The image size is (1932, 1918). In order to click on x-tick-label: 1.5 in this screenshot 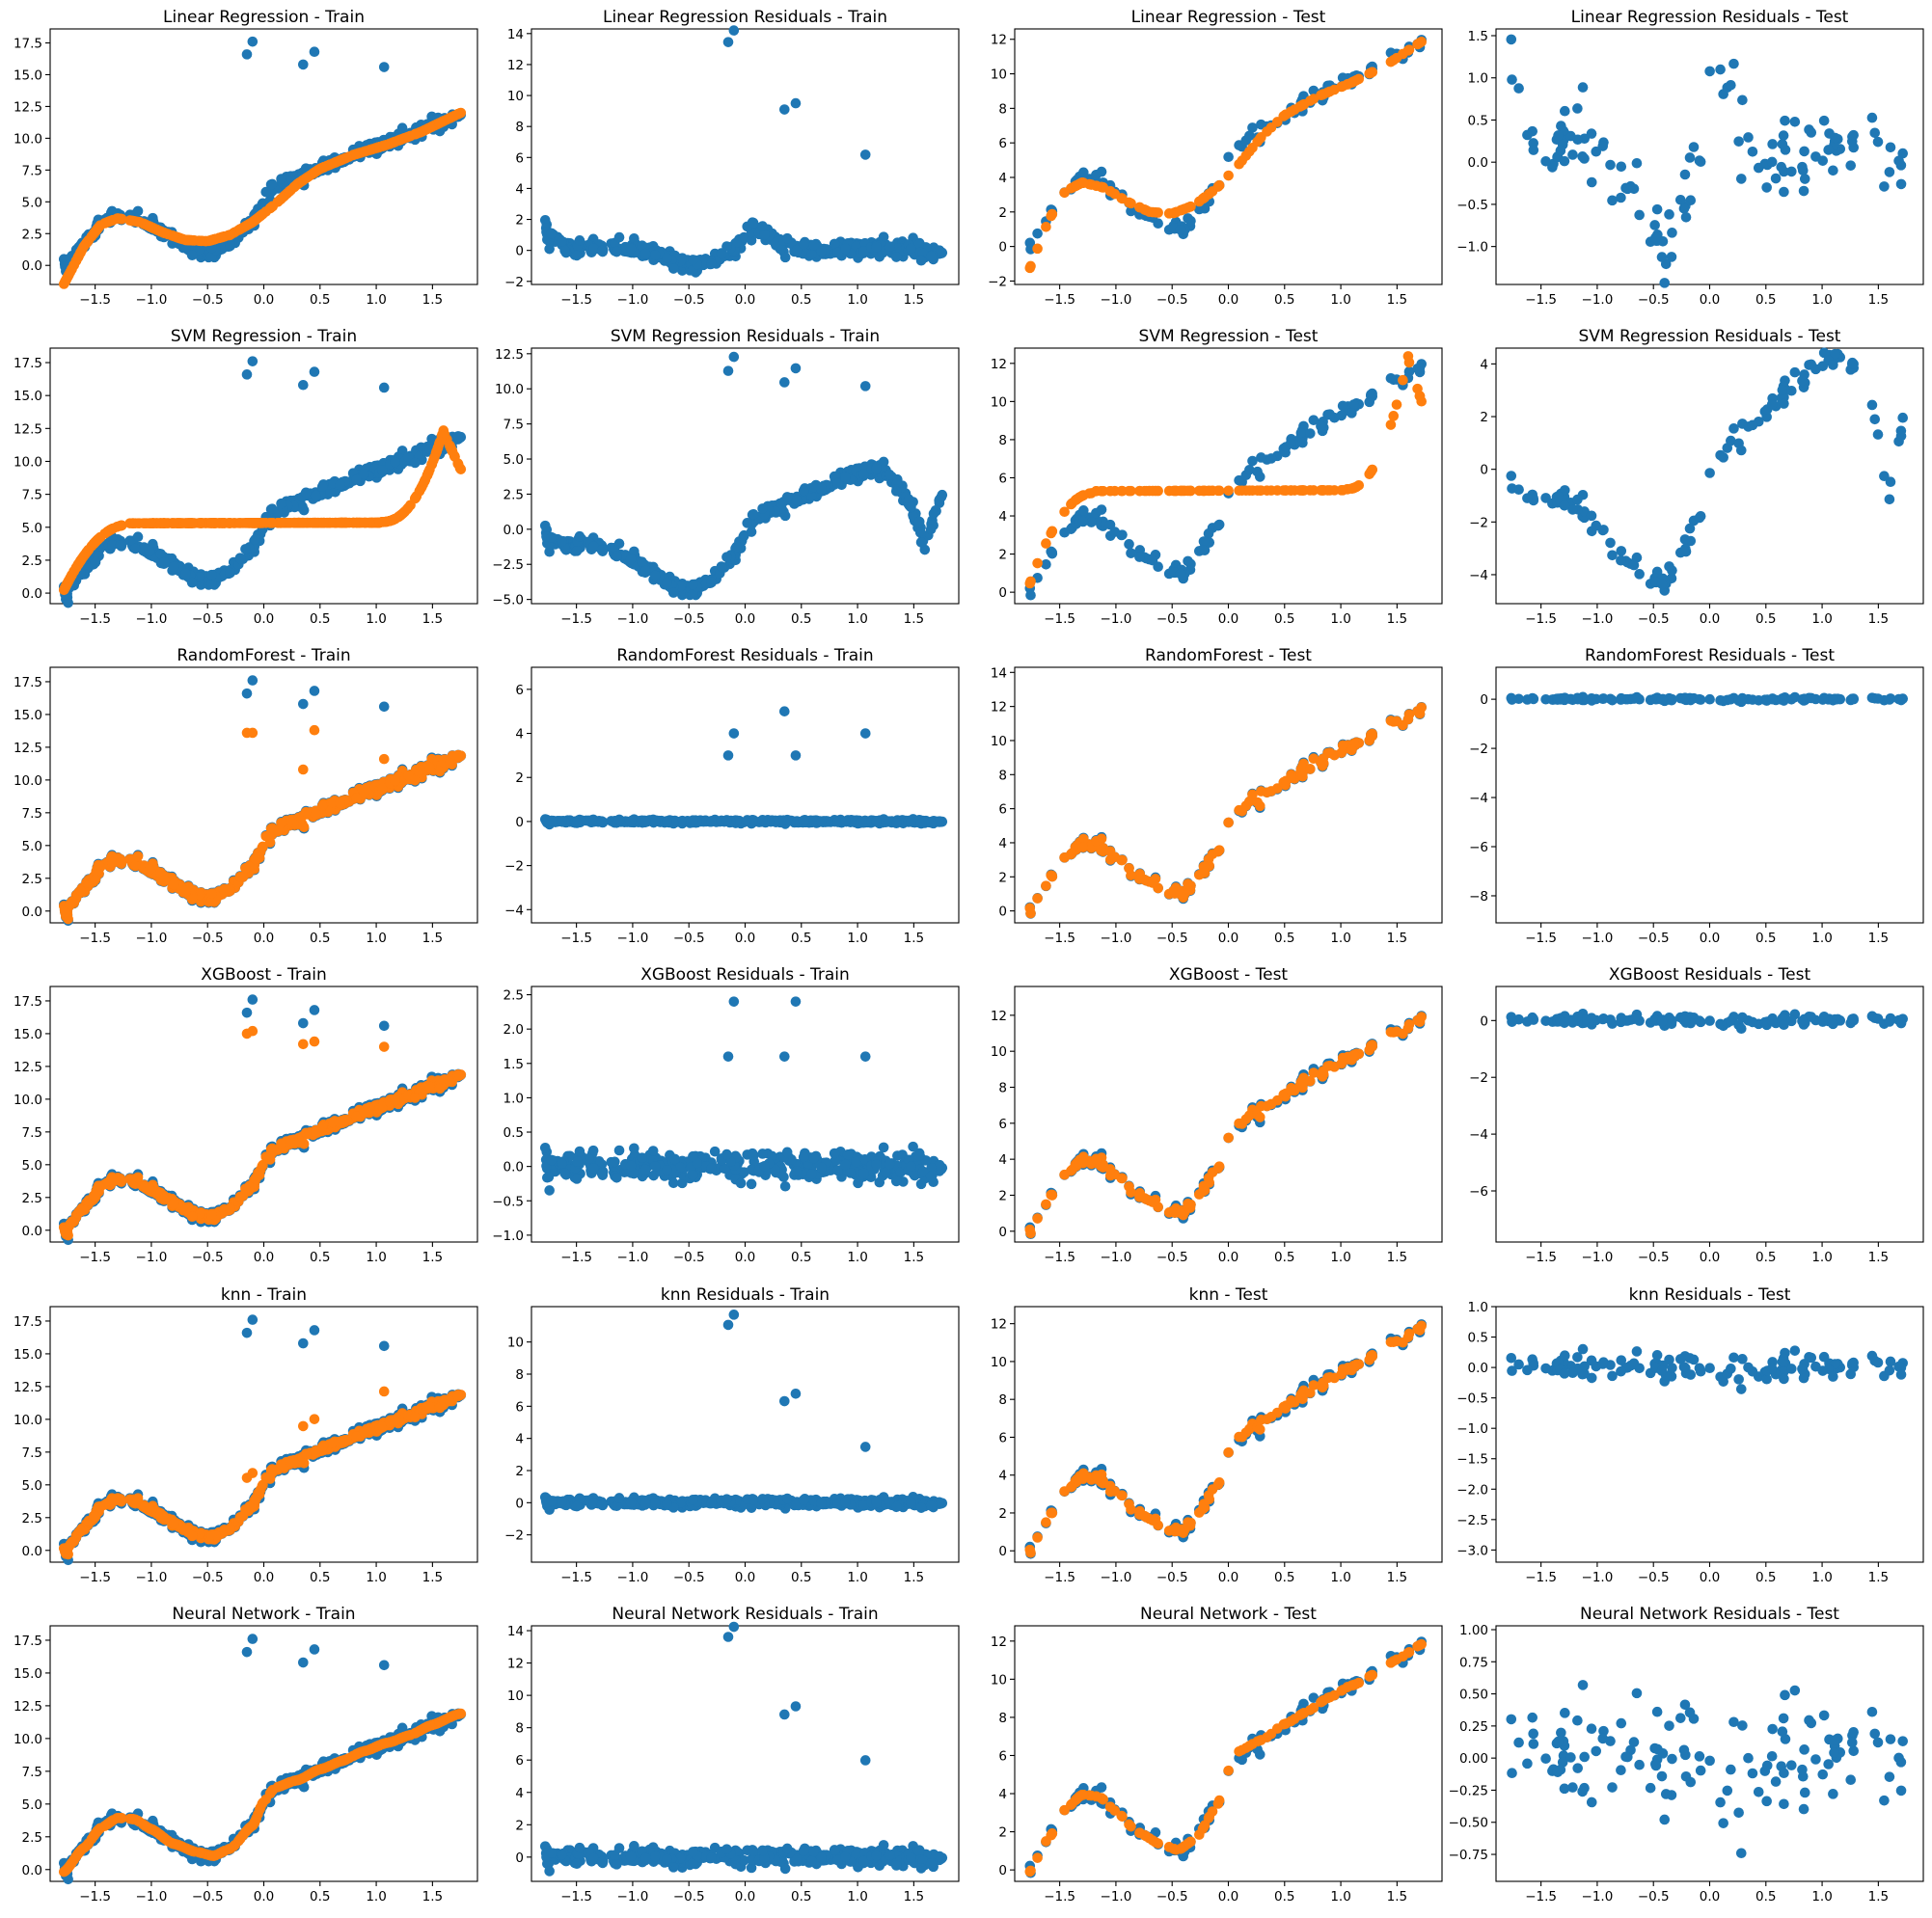, I will do `click(1397, 300)`.